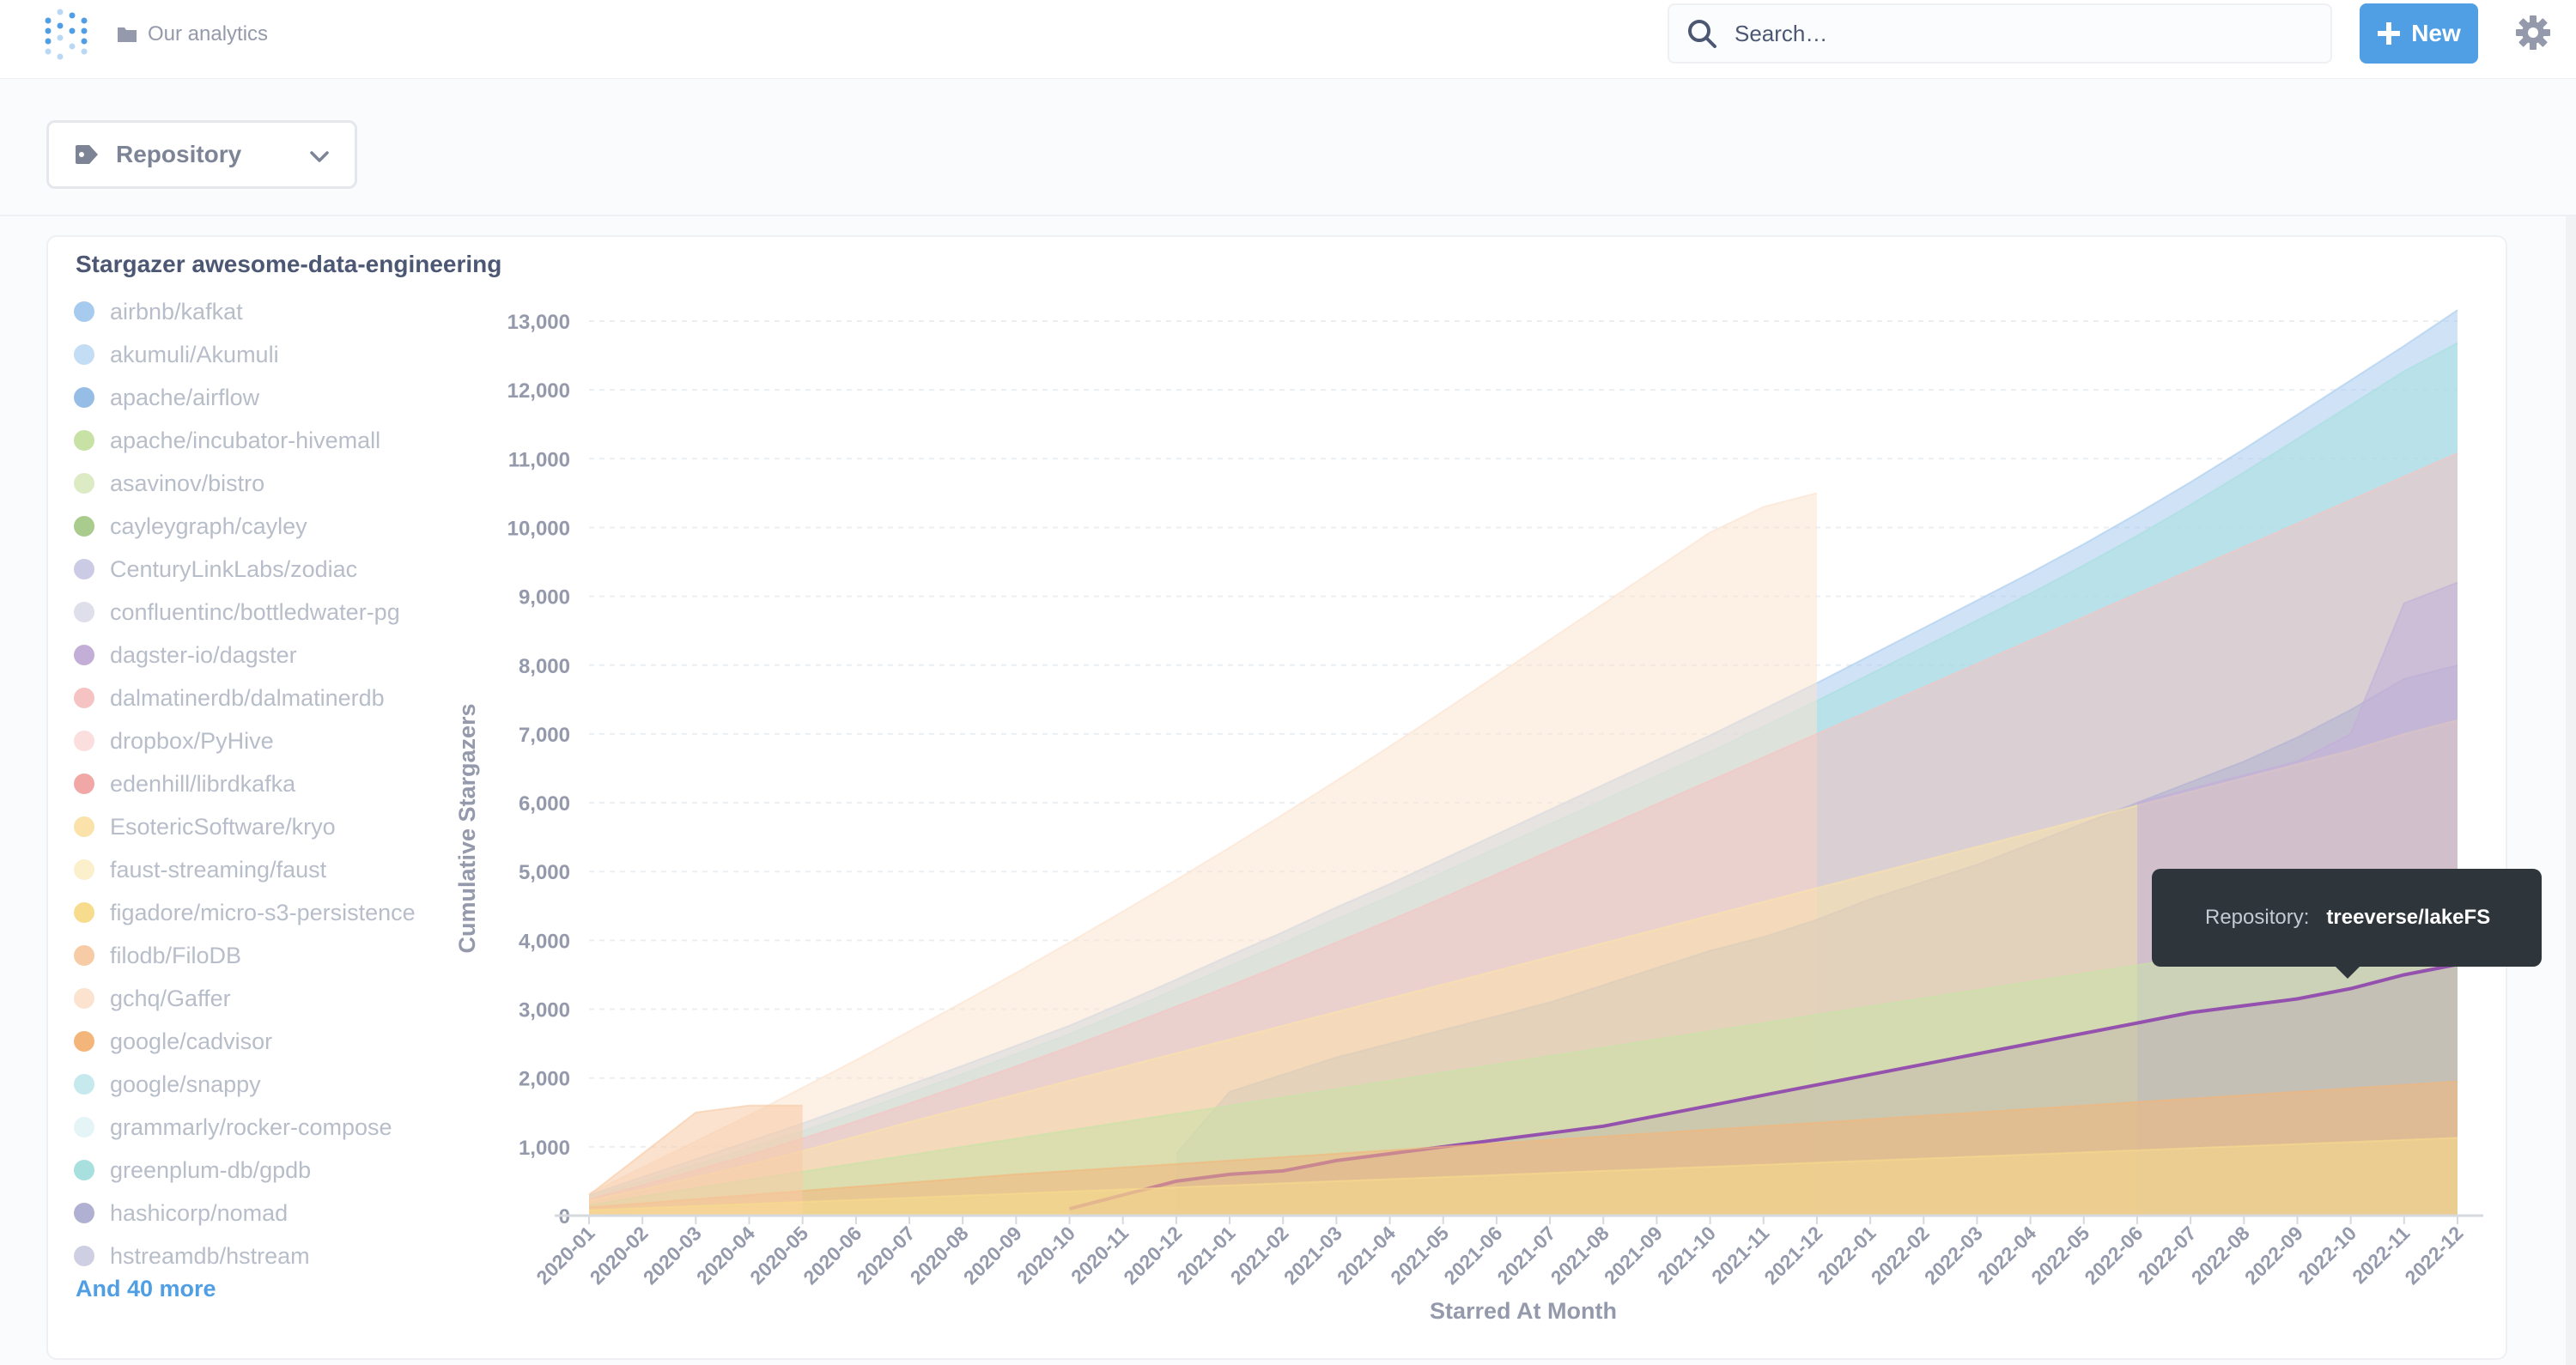  What do you see at coordinates (1259, 1255) in the screenshot?
I see `x-tick-label: 2021-02` at bounding box center [1259, 1255].